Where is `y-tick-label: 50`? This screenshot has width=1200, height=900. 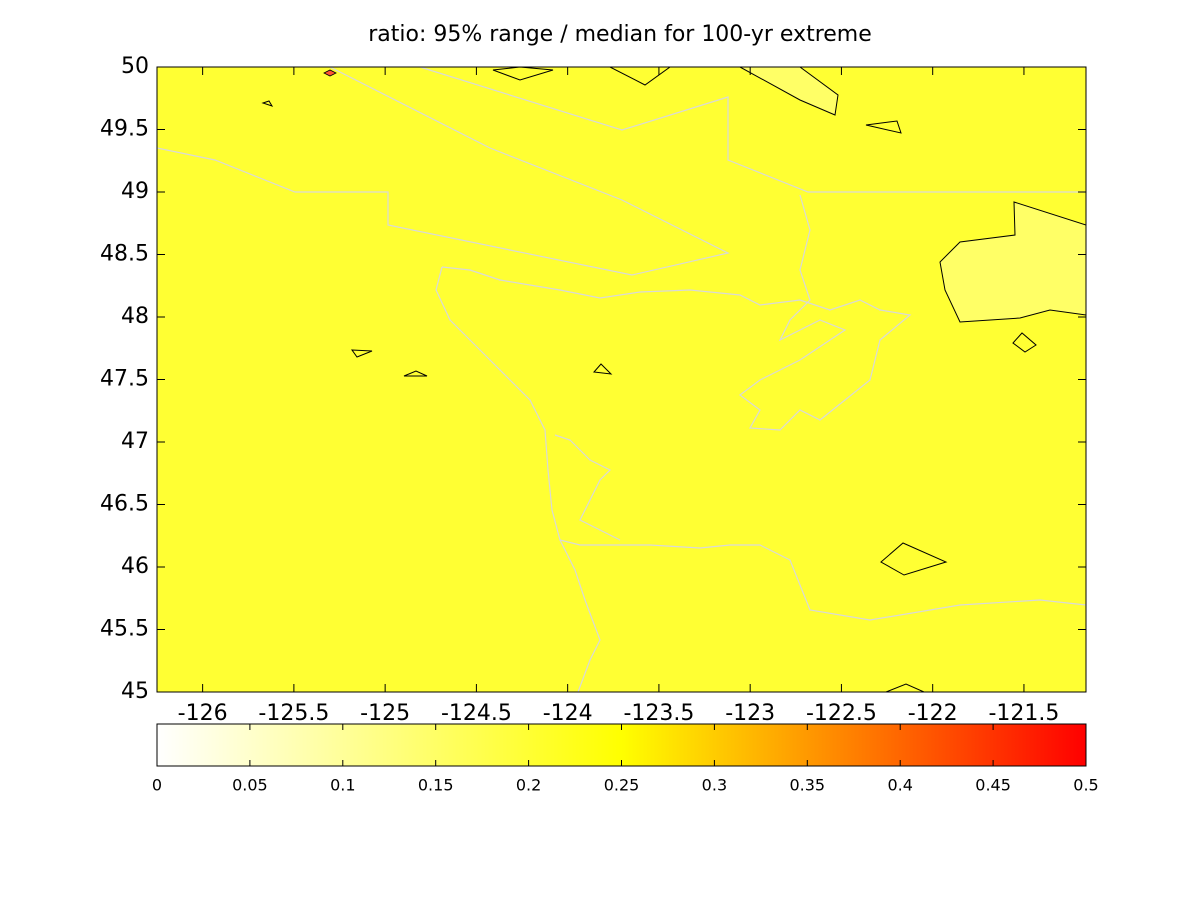 y-tick-label: 50 is located at coordinates (135, 66).